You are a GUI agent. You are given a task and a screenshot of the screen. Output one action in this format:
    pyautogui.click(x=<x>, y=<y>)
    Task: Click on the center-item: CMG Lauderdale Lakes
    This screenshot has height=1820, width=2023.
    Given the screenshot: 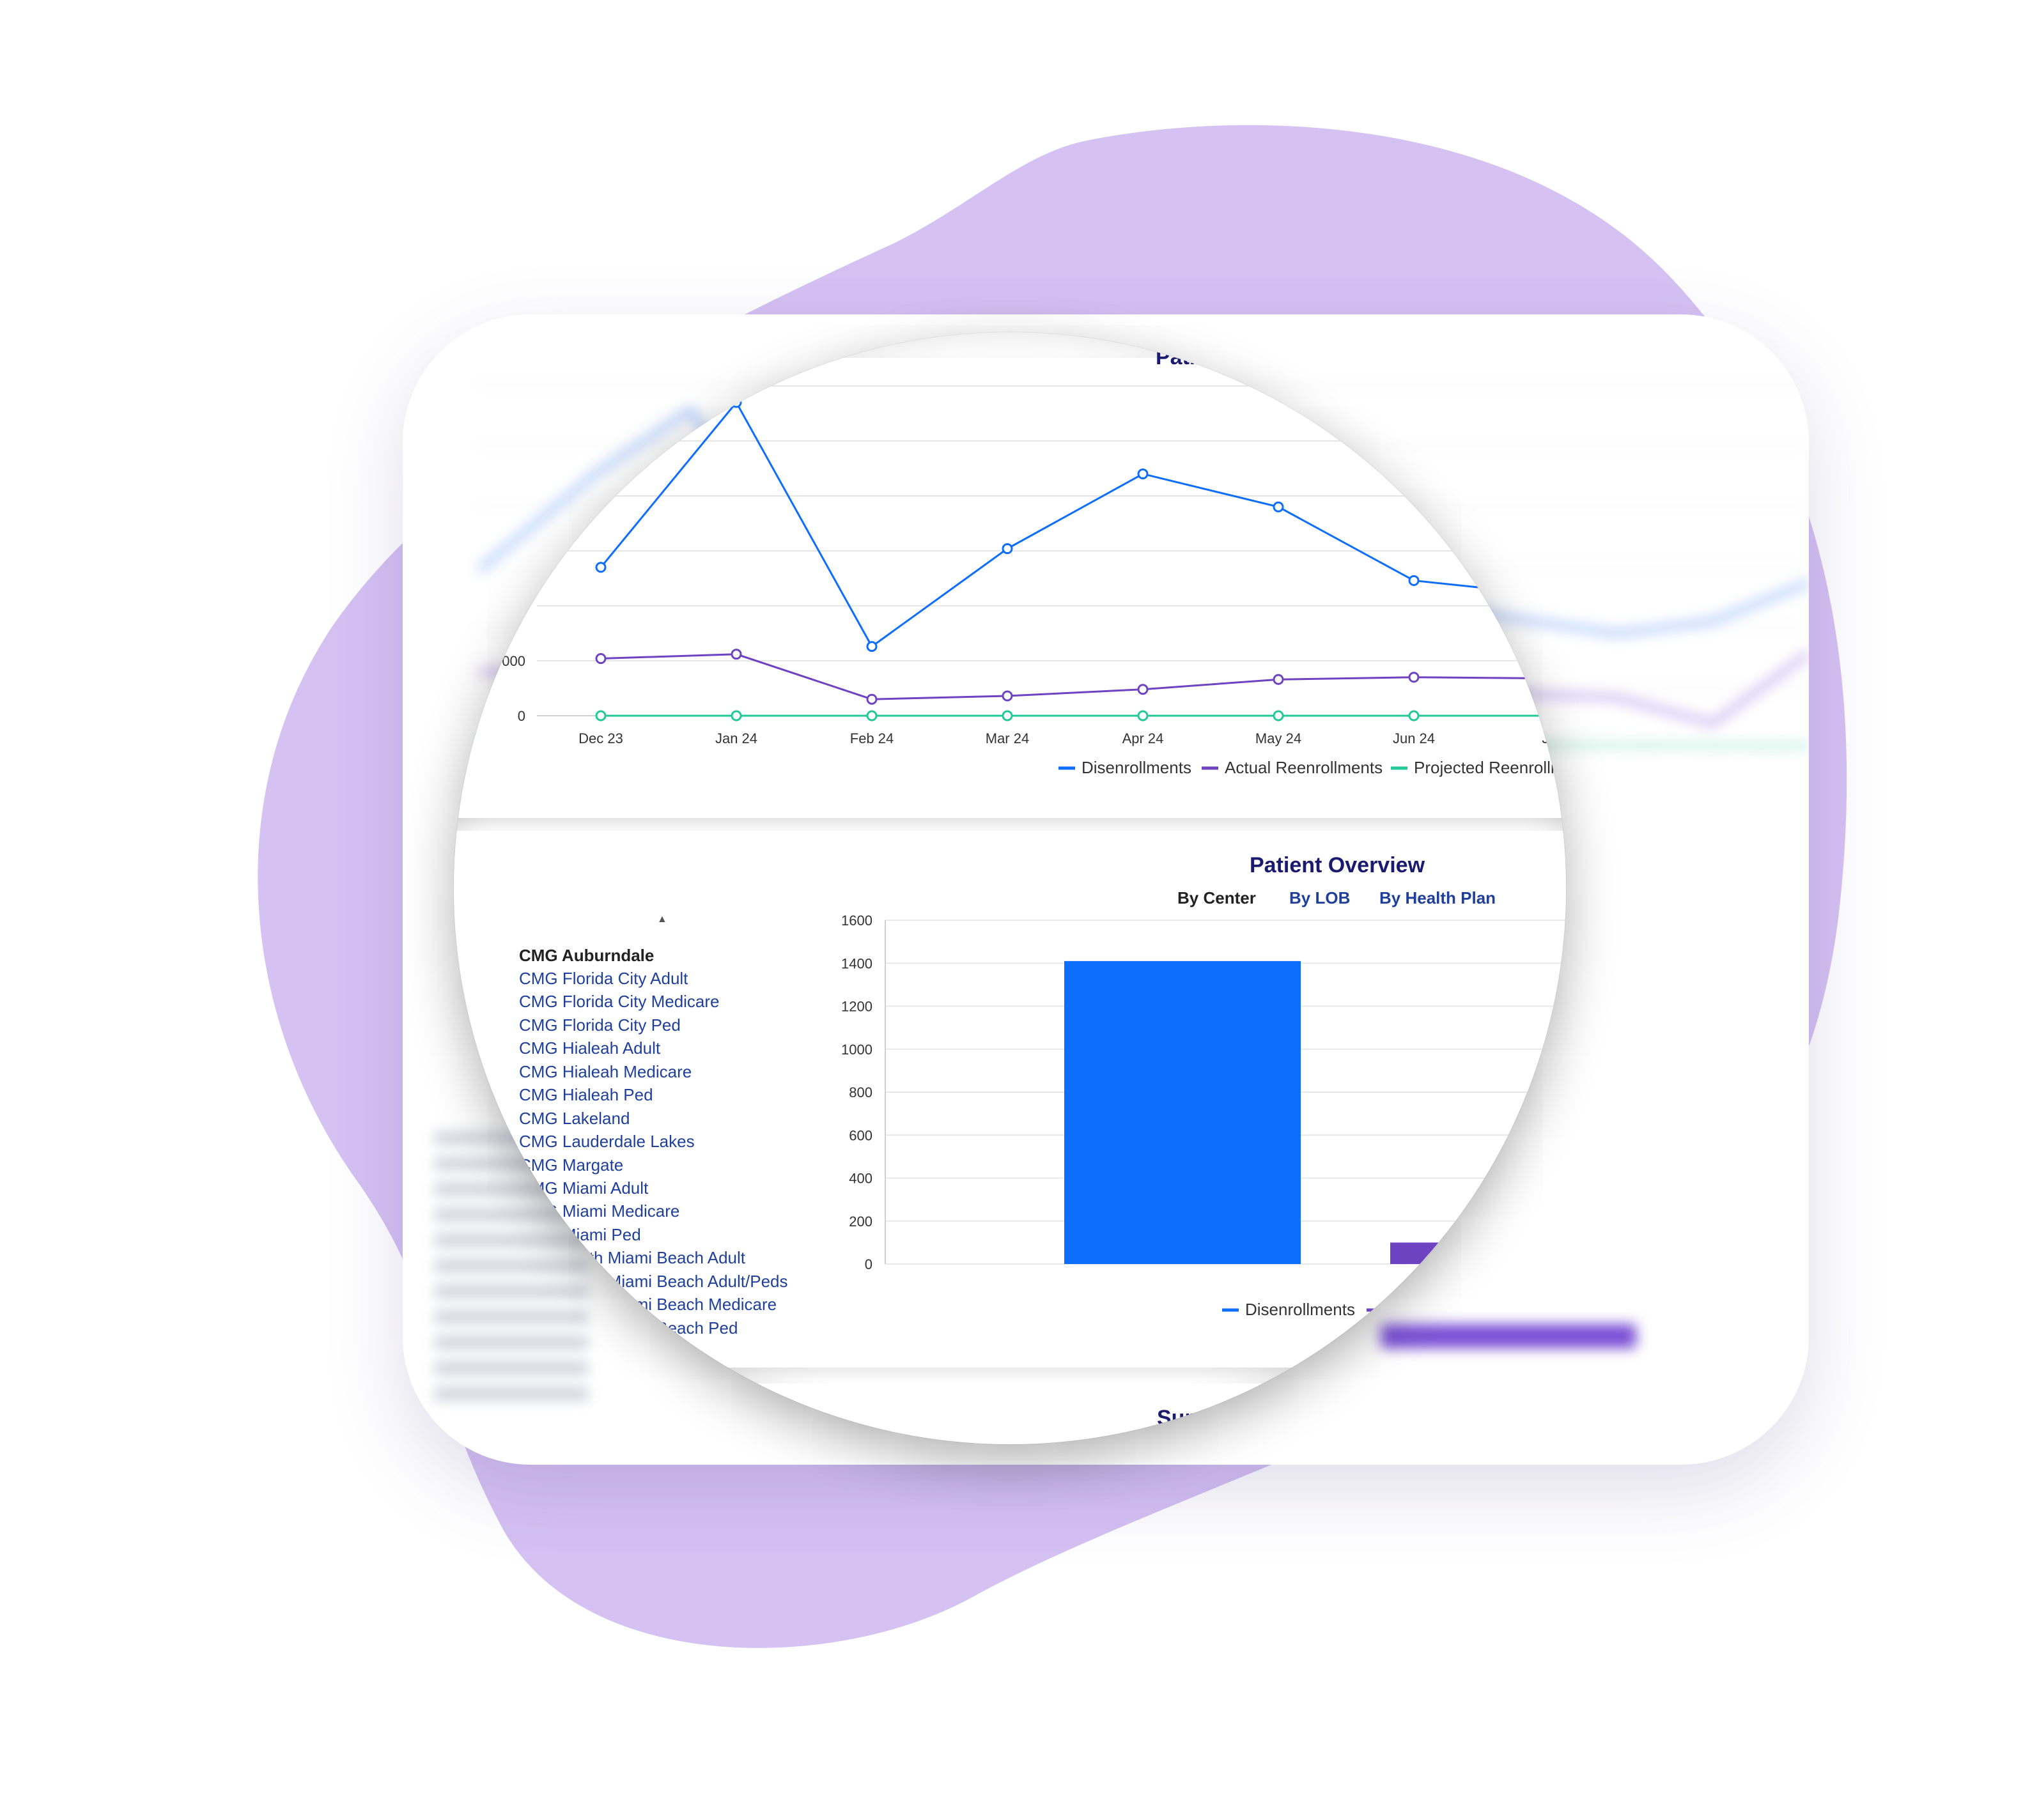 What is the action you would take?
    pyautogui.click(x=607, y=1141)
    